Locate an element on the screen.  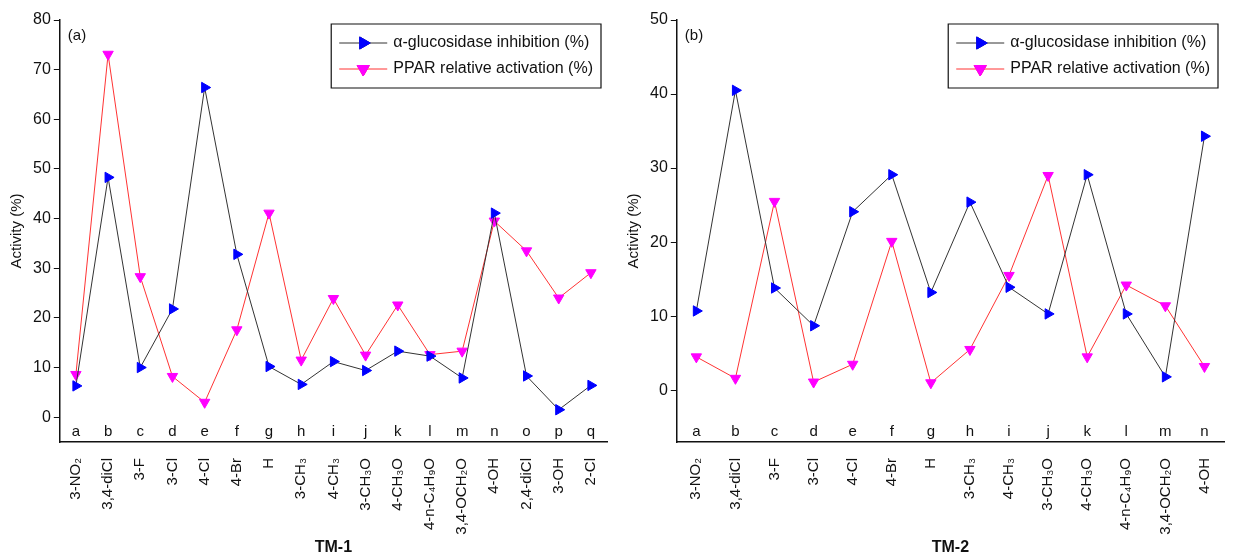
chart-title: (b) is located at coordinates (694, 34).